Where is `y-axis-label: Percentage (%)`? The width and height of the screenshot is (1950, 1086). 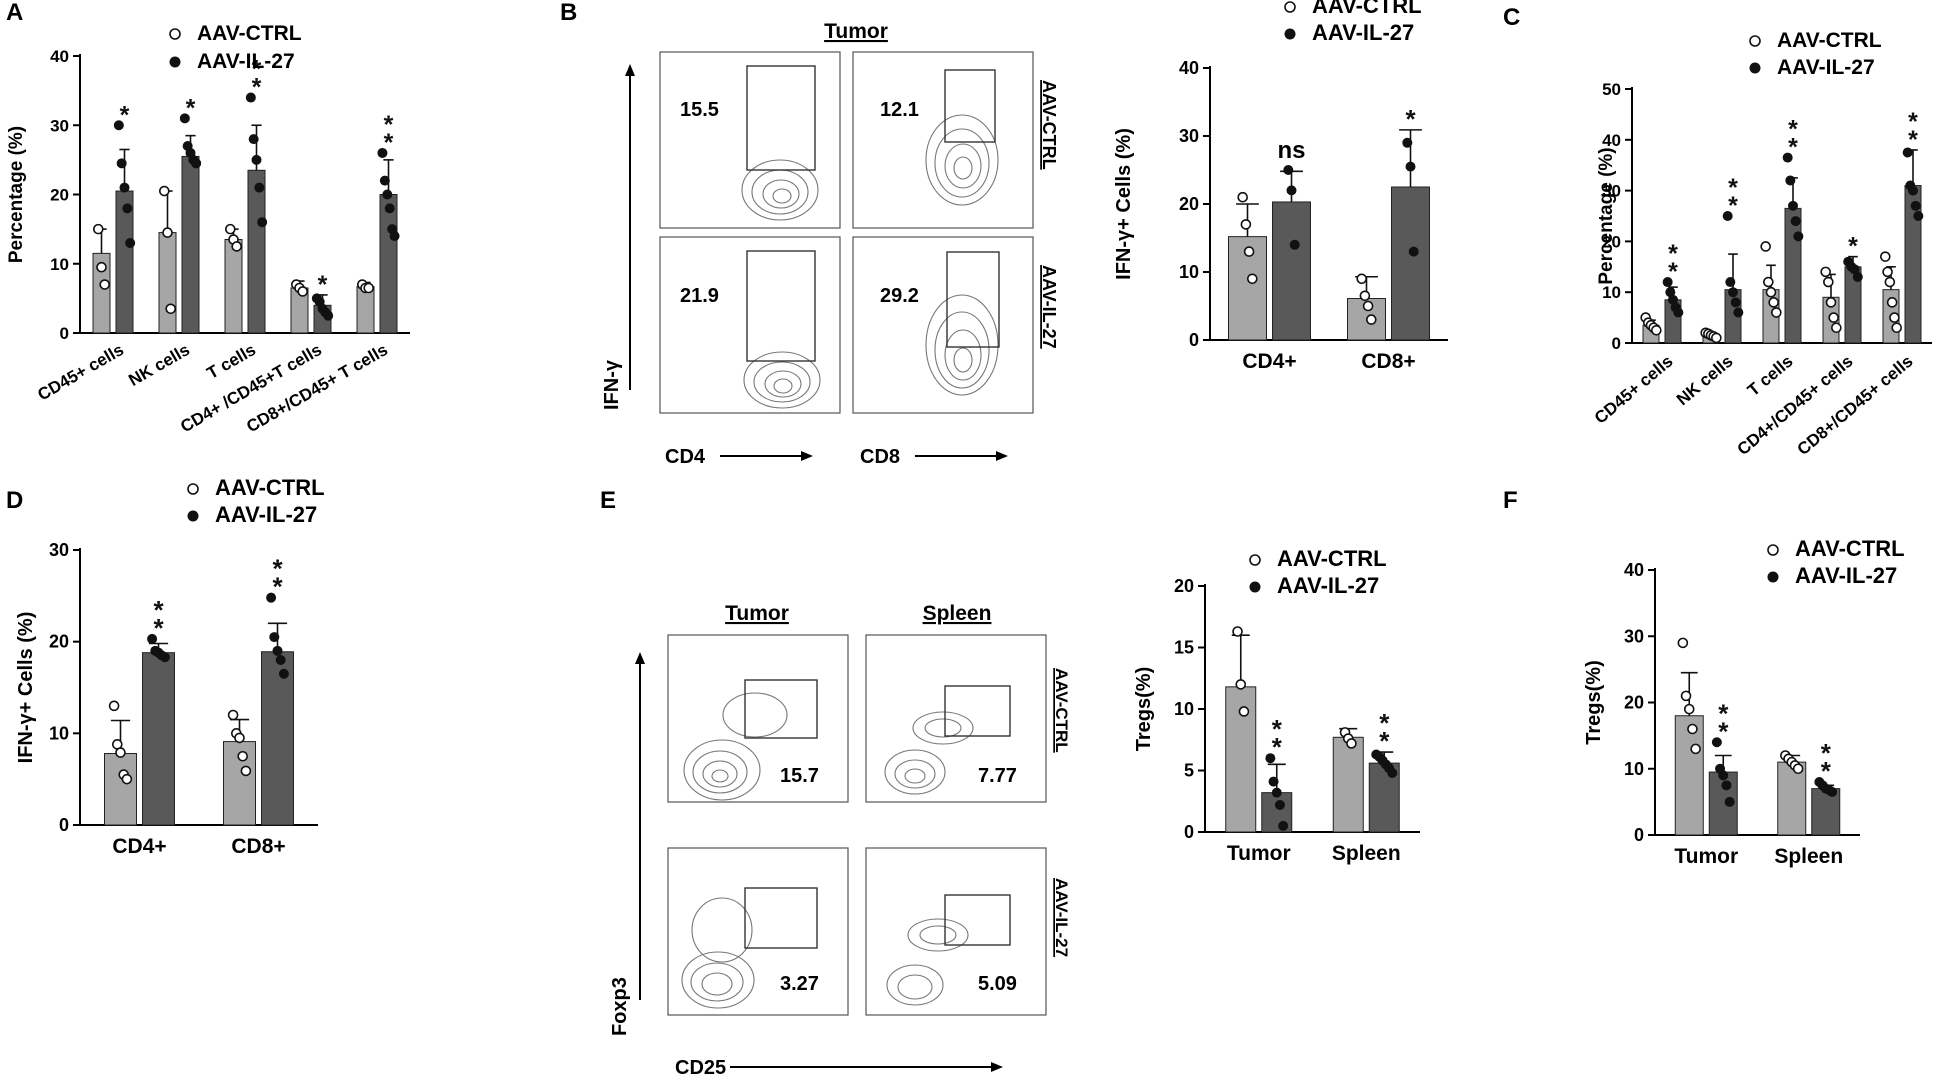 y-axis-label: Percentage (%) is located at coordinates (1606, 215).